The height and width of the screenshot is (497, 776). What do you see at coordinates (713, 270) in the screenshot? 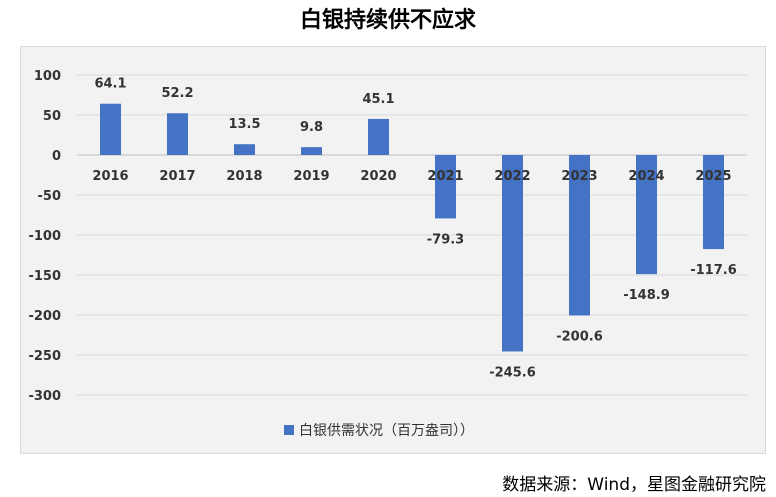
I see `data-label: -117.6` at bounding box center [713, 270].